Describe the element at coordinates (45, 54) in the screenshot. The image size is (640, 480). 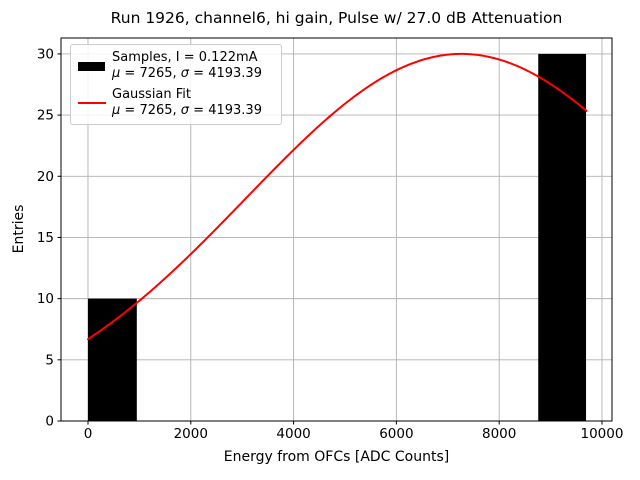
I see `y-tick-label: 30` at that location.